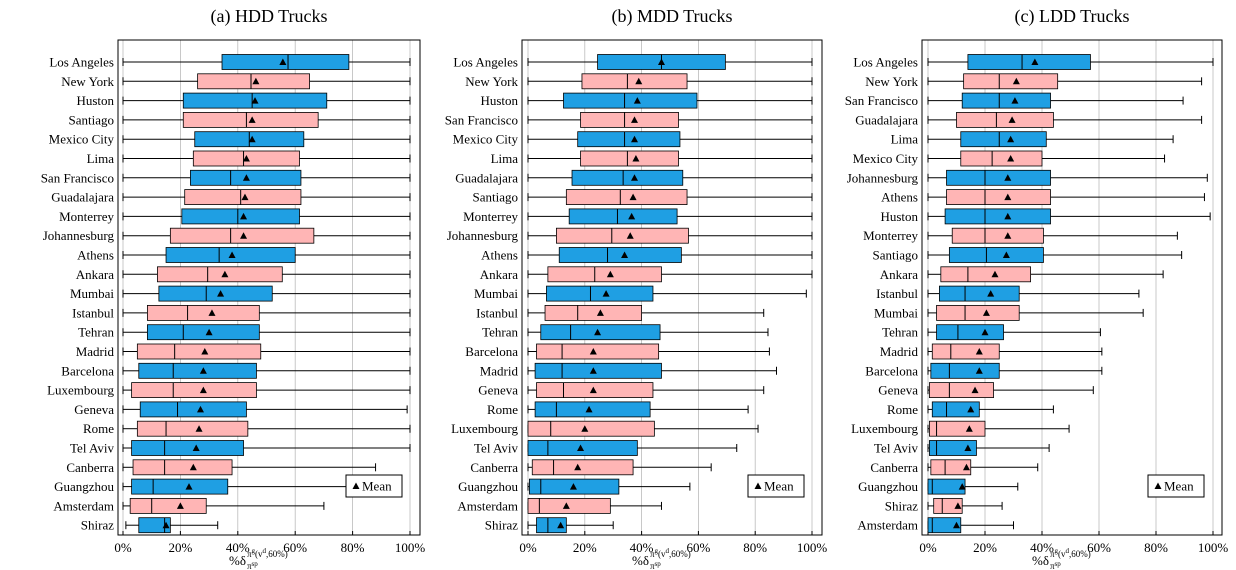 The height and width of the screenshot is (570, 1236). What do you see at coordinates (496, 448) in the screenshot?
I see `category-label: Tel Aviv` at bounding box center [496, 448].